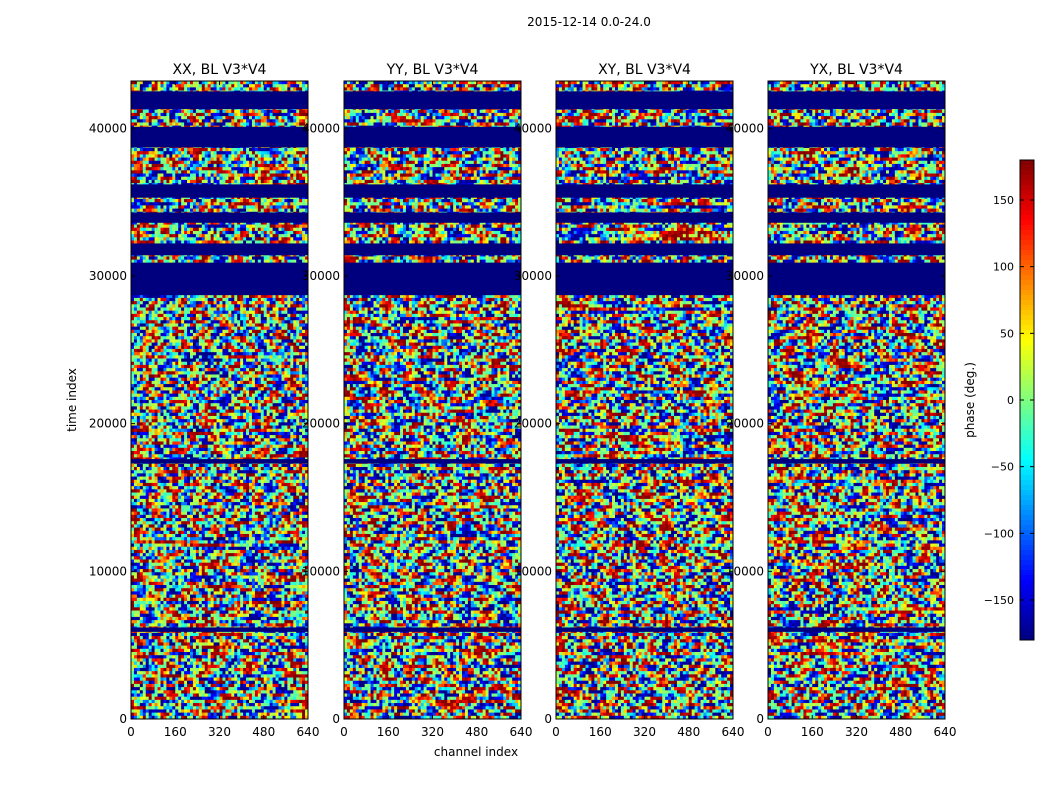  I want to click on panel-title: YY, BL V3*V4, so click(432, 70).